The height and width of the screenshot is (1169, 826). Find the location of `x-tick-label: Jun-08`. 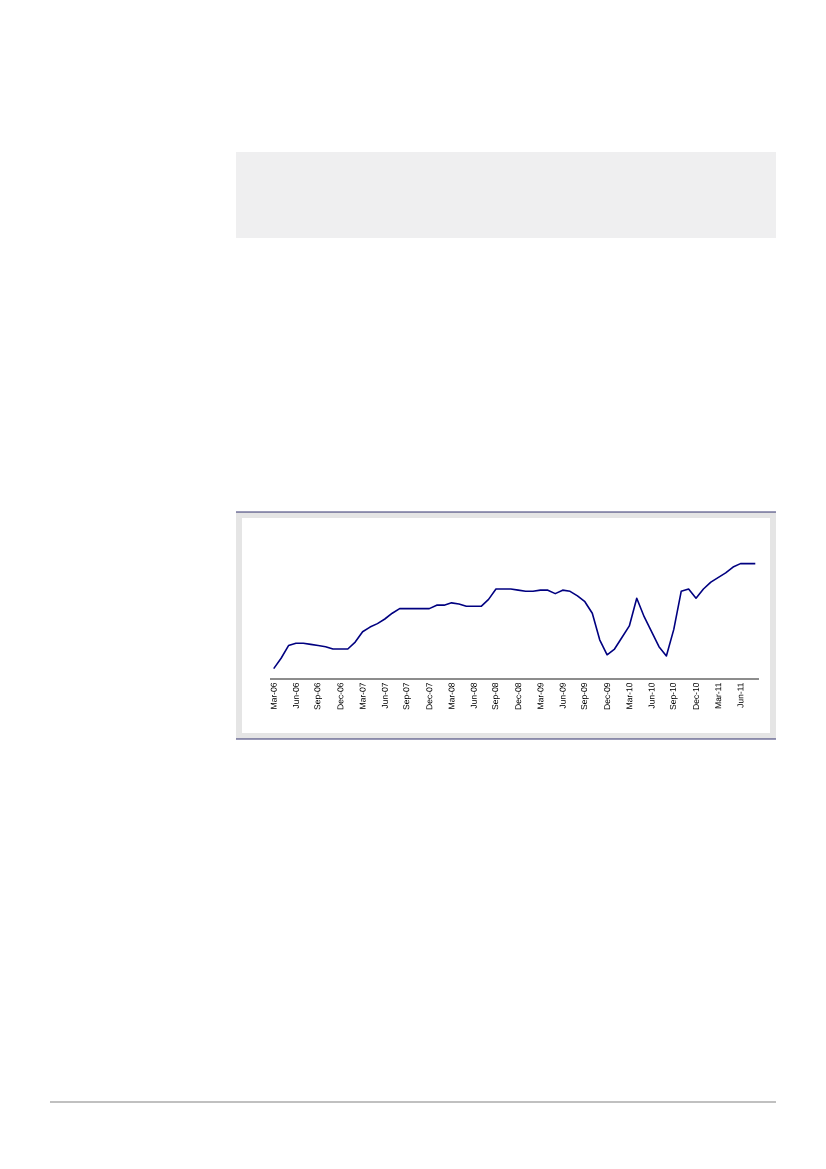

x-tick-label: Jun-08 is located at coordinates (473, 695).